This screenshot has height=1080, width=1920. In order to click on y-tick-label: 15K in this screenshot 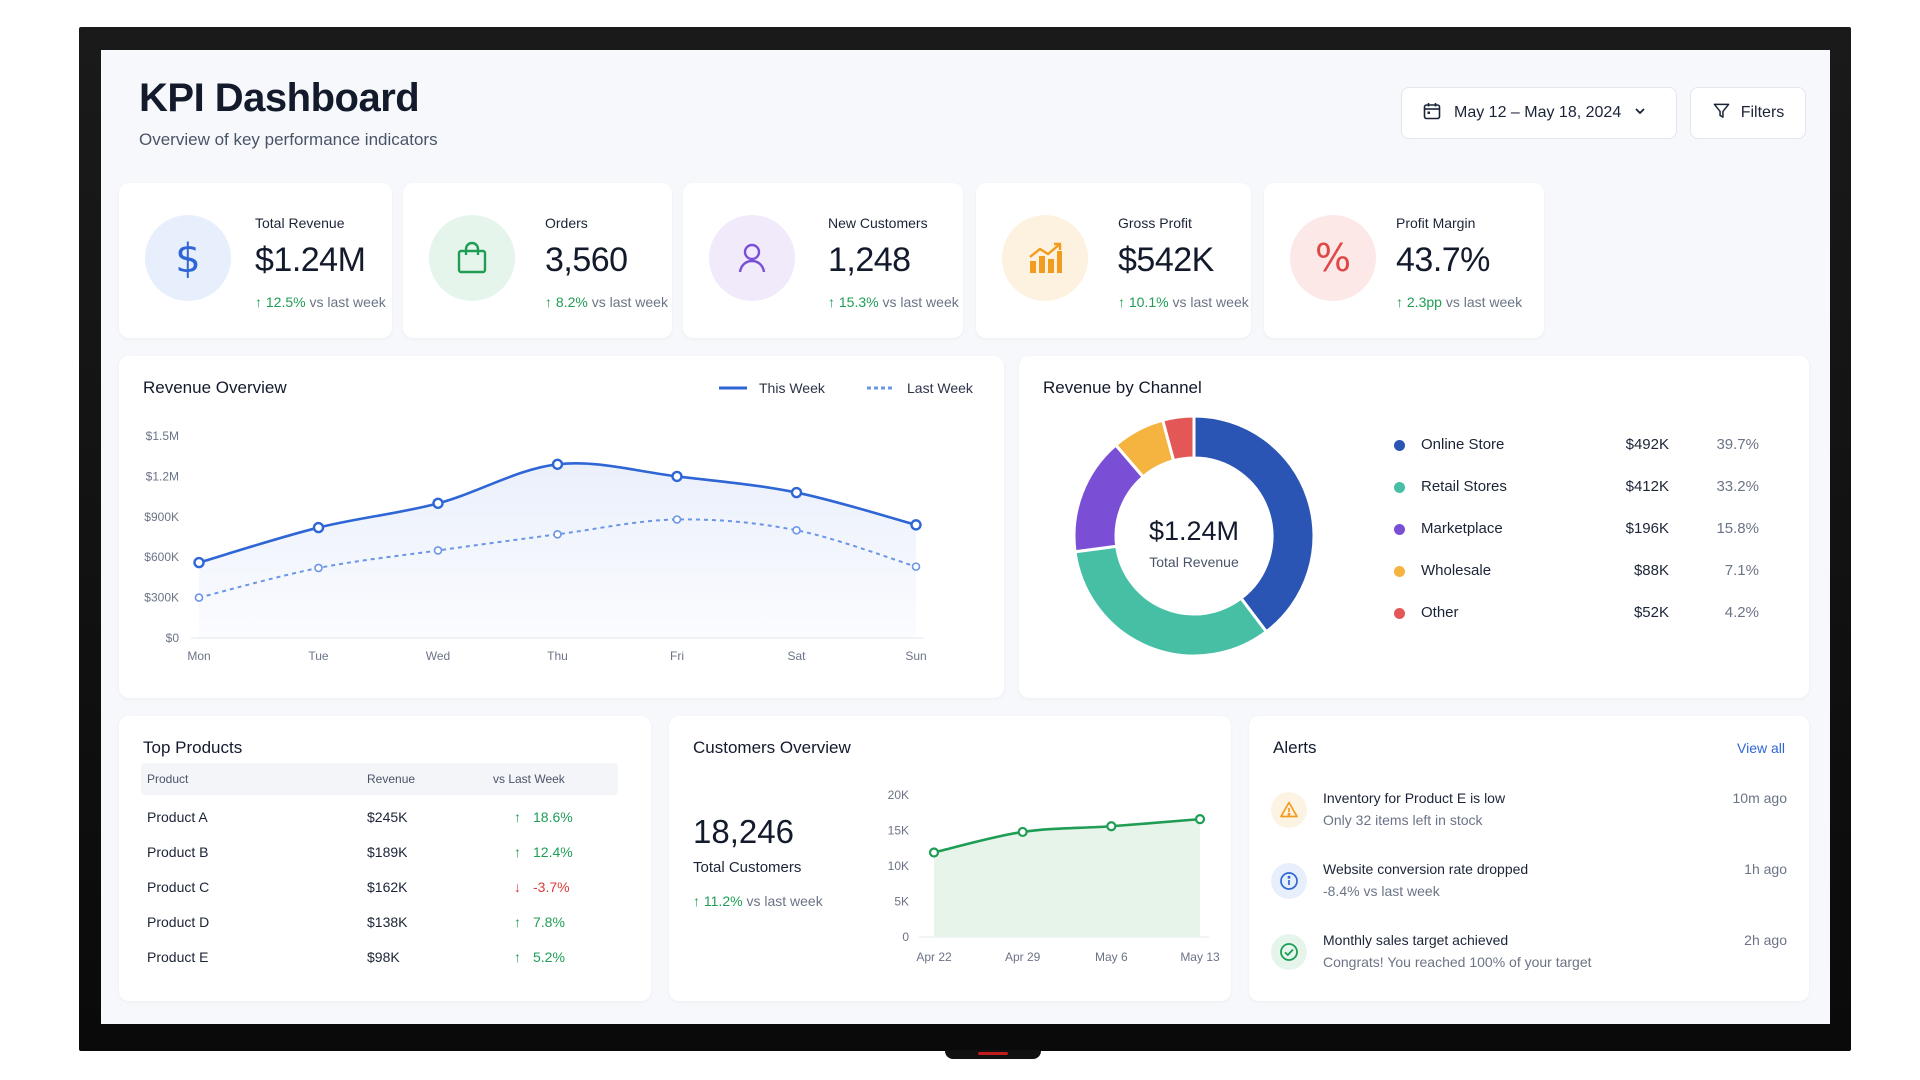, I will do `click(898, 831)`.